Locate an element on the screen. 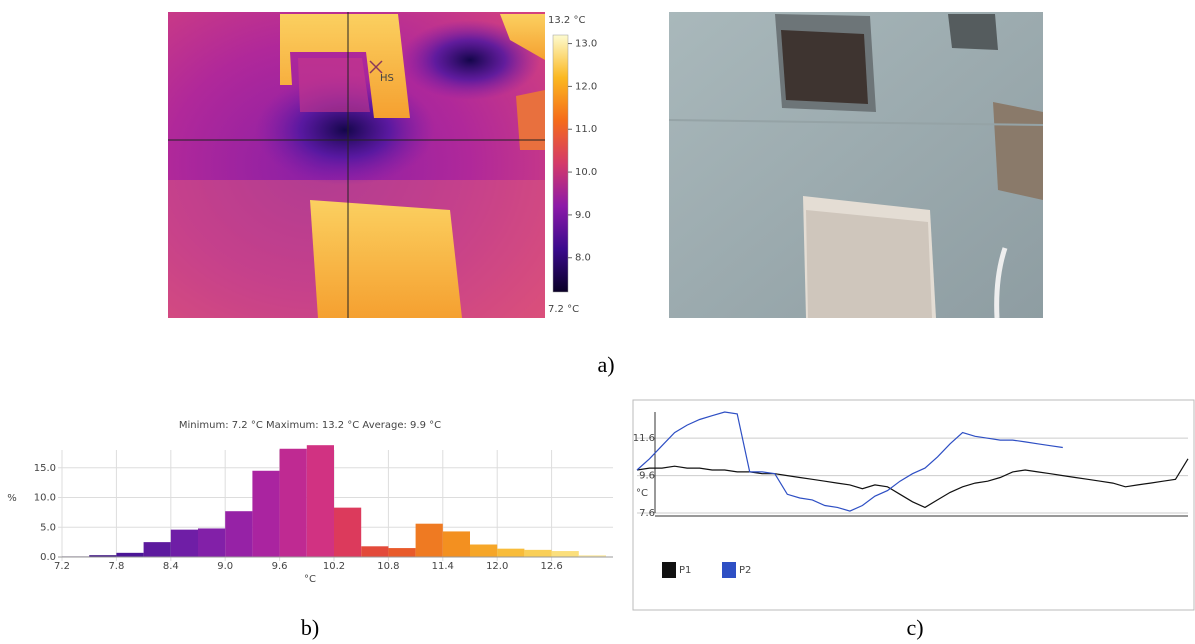 This screenshot has height=644, width=1195. colorbar-tick-label: 13.0 is located at coordinates (586, 44).